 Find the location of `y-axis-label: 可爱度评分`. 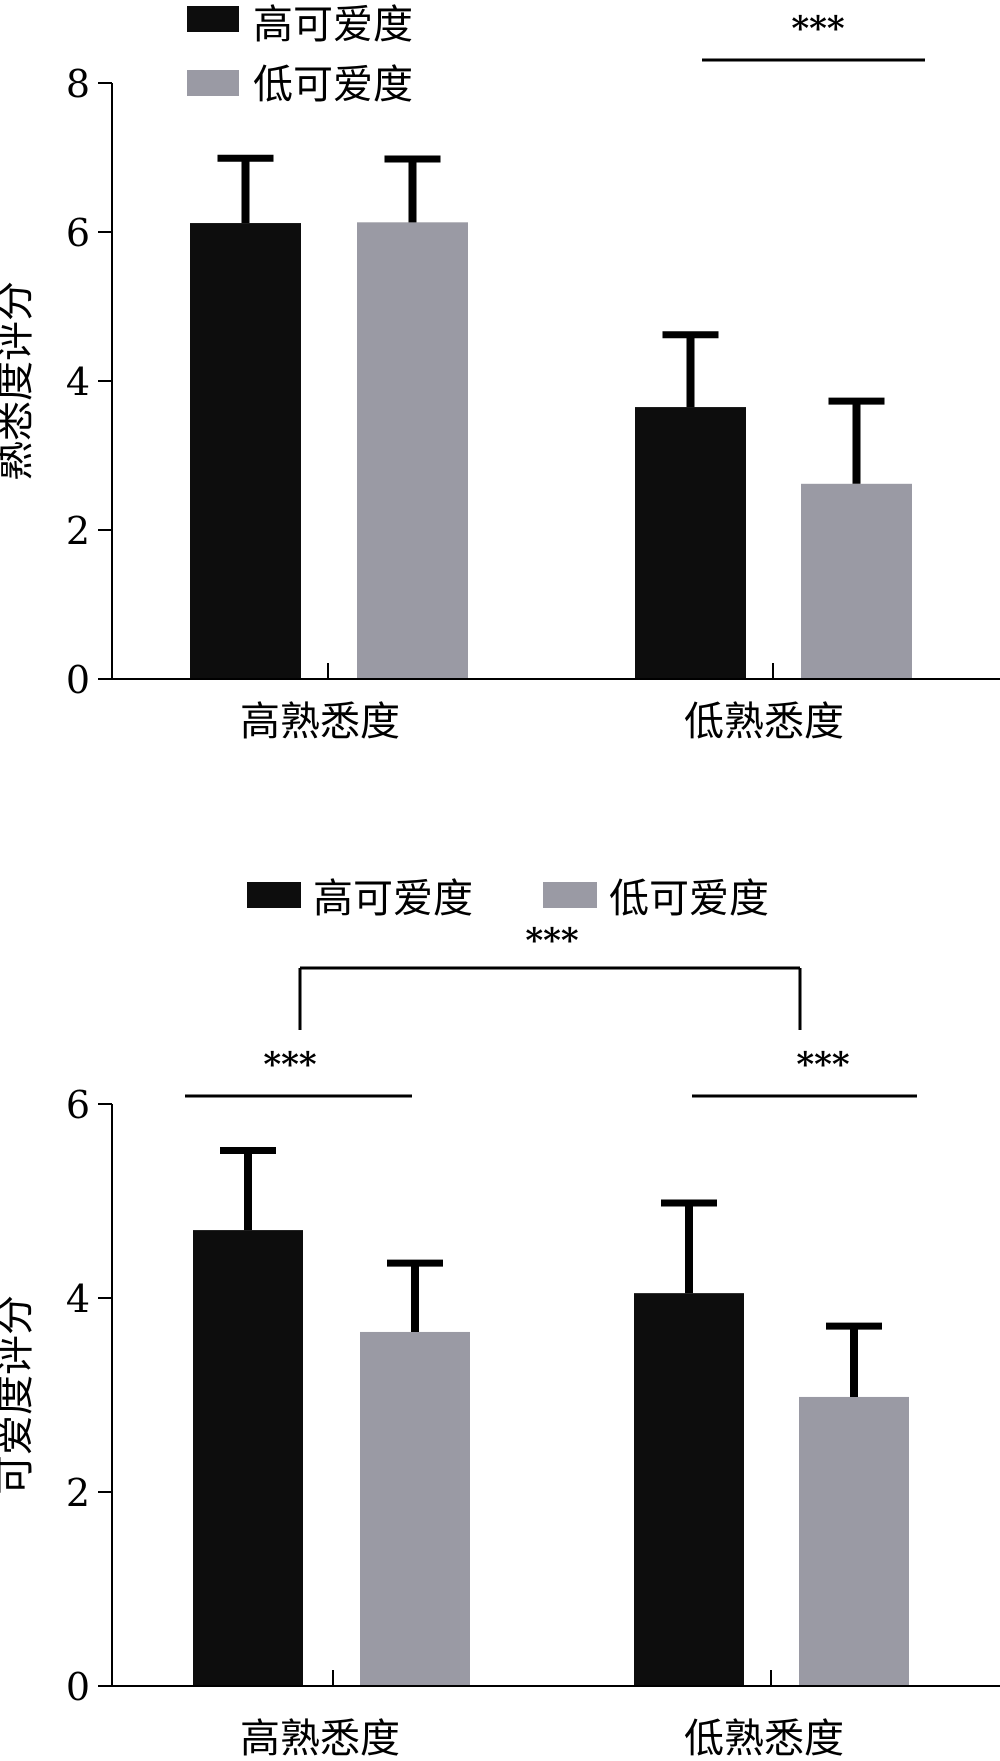

y-axis-label: 可爱度评分 is located at coordinates (19, 1395).